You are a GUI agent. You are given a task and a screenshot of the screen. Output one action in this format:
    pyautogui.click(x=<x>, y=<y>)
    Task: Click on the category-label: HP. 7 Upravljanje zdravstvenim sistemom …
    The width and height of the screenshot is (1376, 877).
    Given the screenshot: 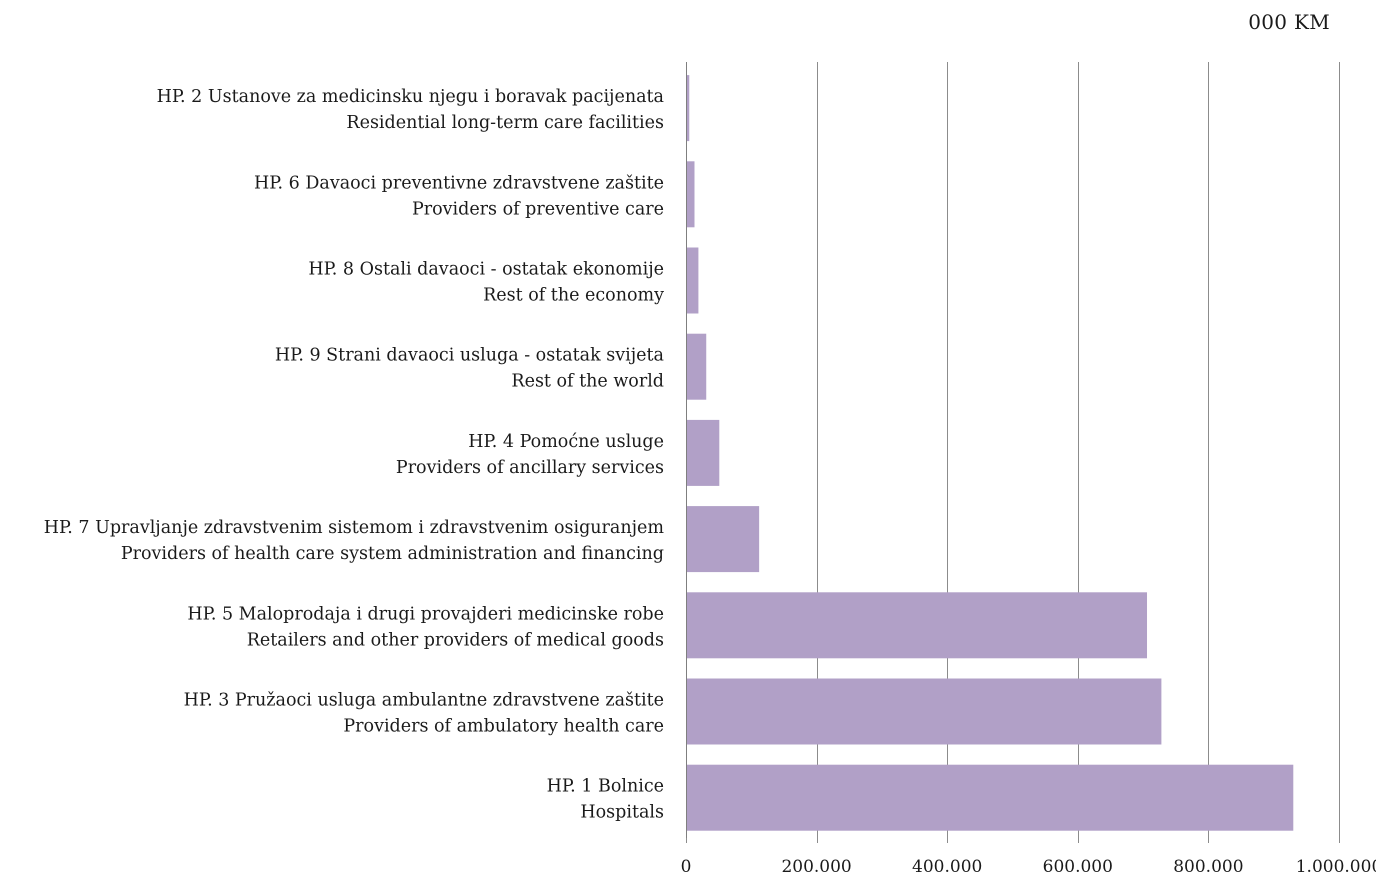 What is the action you would take?
    pyautogui.click(x=354, y=541)
    